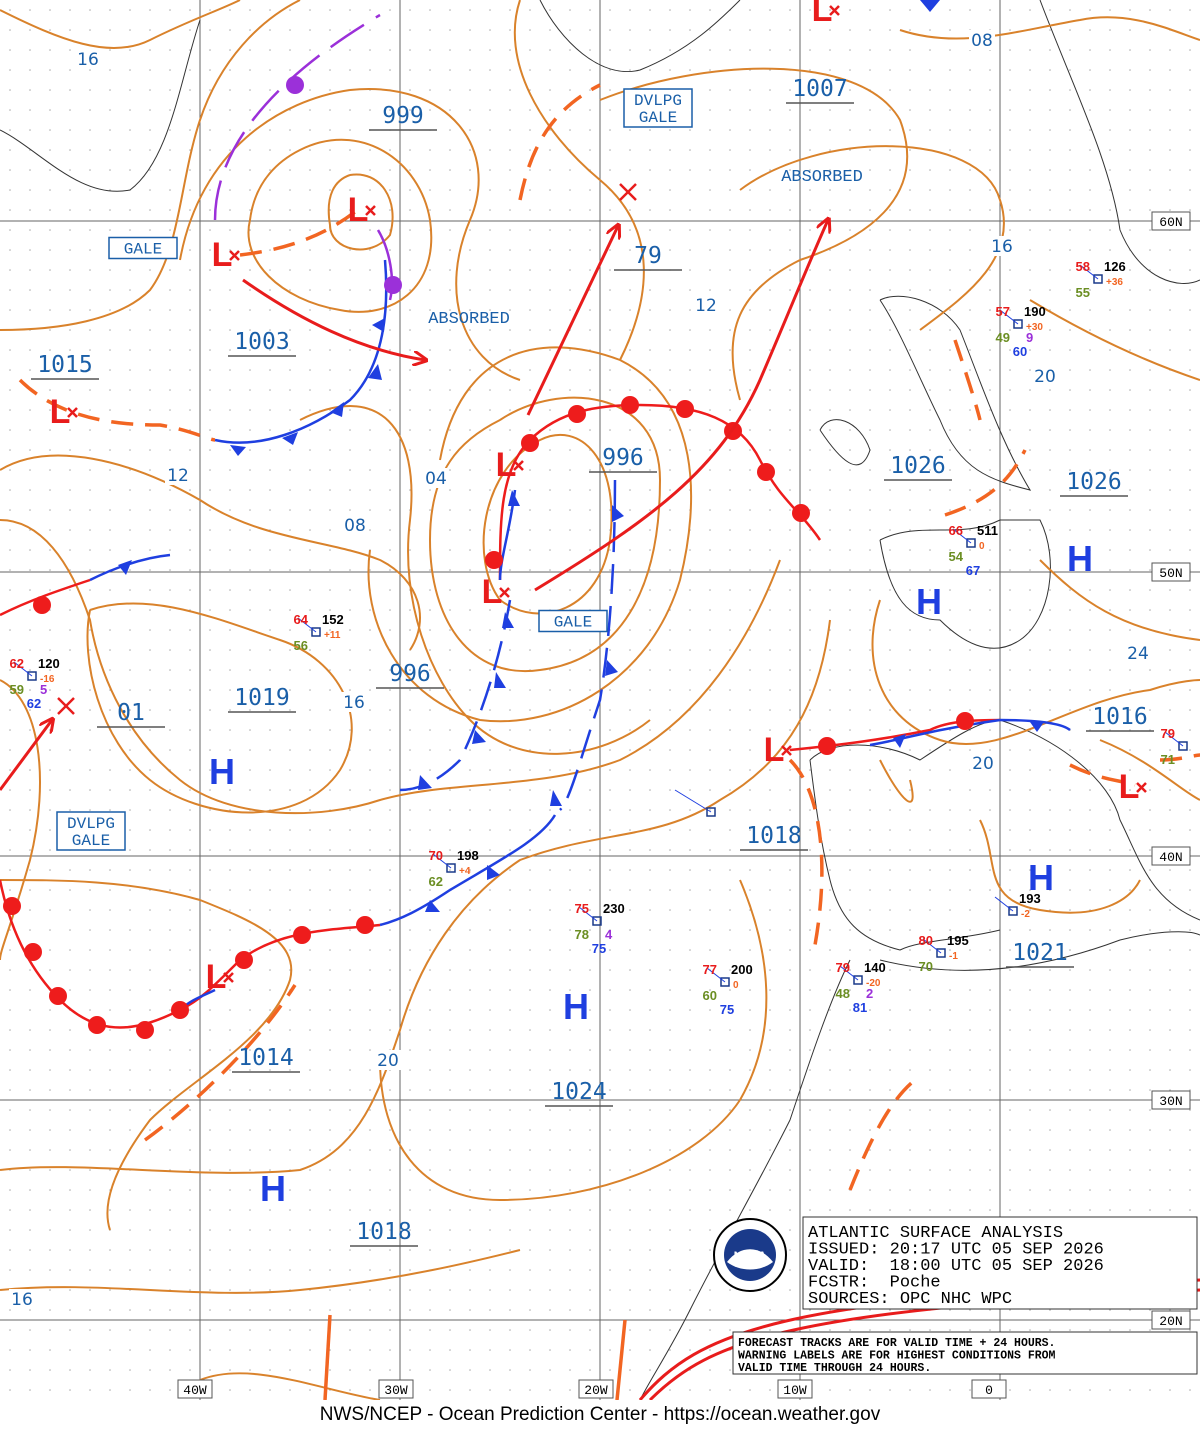 This screenshot has width=1200, height=1433. What do you see at coordinates (1168, 759) in the screenshot?
I see `station-dewpoint: 71` at bounding box center [1168, 759].